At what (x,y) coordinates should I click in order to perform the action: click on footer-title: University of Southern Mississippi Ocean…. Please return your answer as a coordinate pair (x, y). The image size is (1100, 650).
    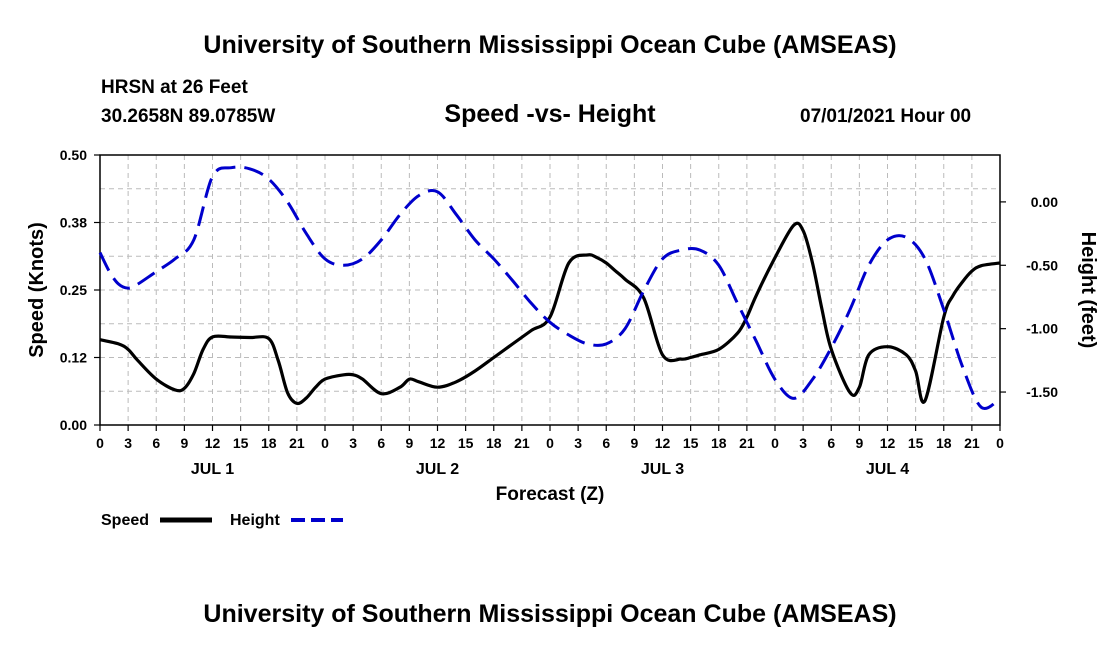
    Looking at the image, I should click on (550, 614).